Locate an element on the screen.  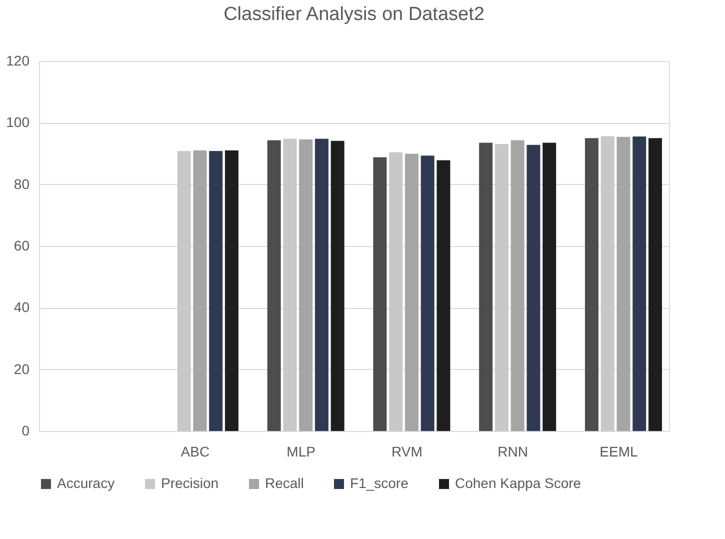
x-tick-label: EEML is located at coordinates (619, 452).